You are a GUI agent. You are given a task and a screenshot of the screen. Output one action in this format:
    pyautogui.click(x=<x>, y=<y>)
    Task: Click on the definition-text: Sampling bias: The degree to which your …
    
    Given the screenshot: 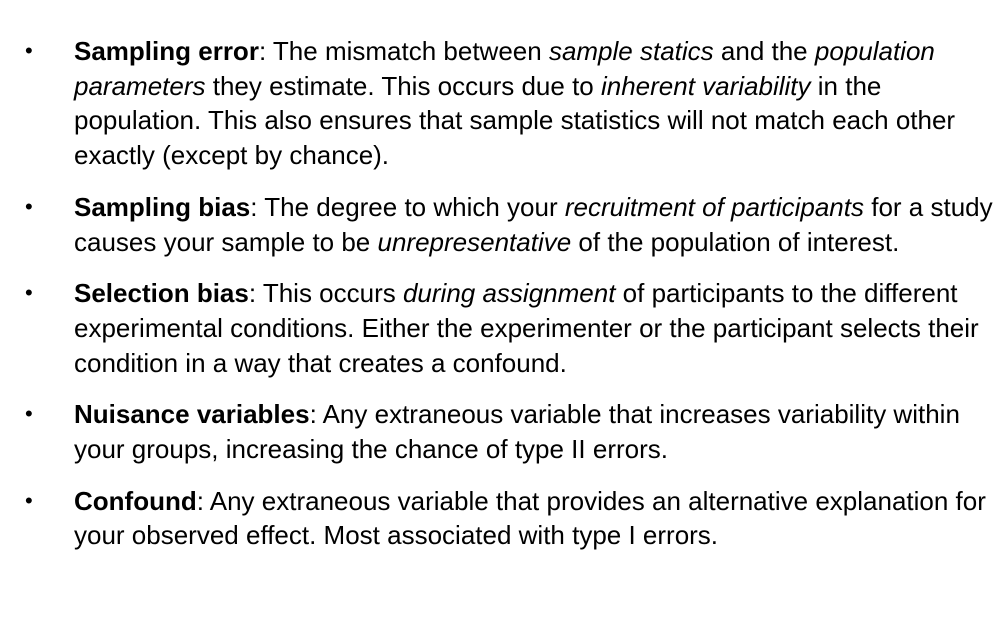 What is the action you would take?
    pyautogui.click(x=533, y=224)
    